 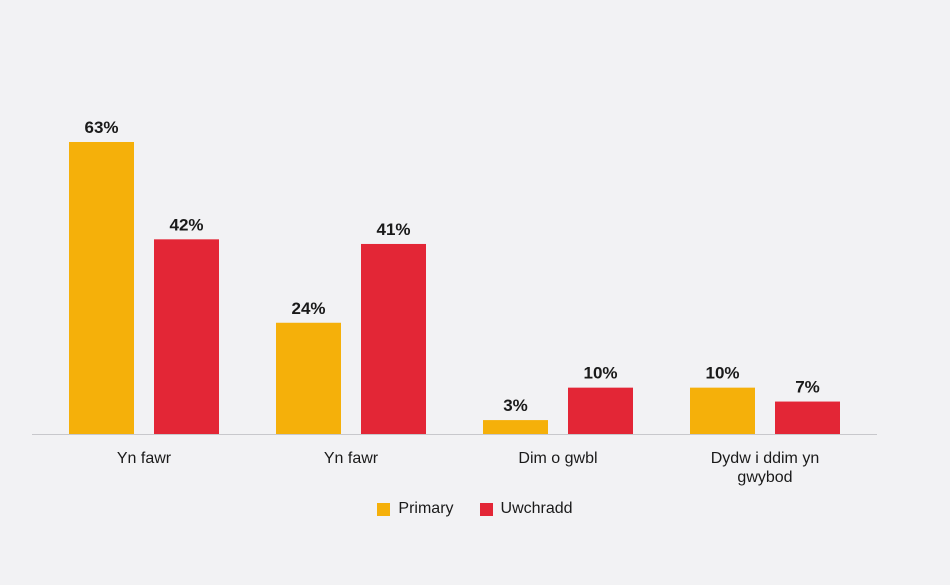 I want to click on data-label-primary-1: 24%, so click(x=308, y=308).